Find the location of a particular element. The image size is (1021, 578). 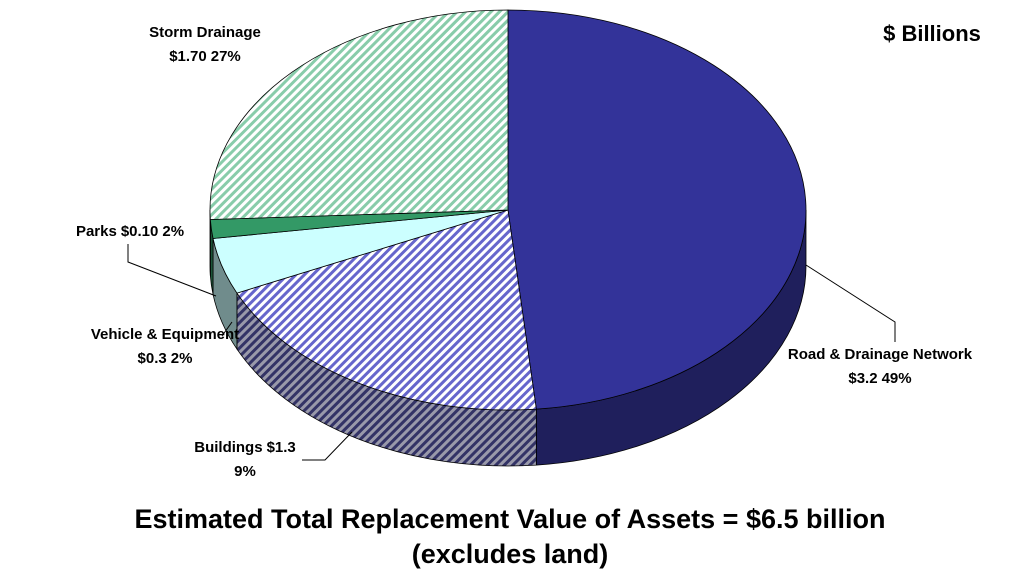

chart-subtitle: (excludes land) is located at coordinates (510, 554).